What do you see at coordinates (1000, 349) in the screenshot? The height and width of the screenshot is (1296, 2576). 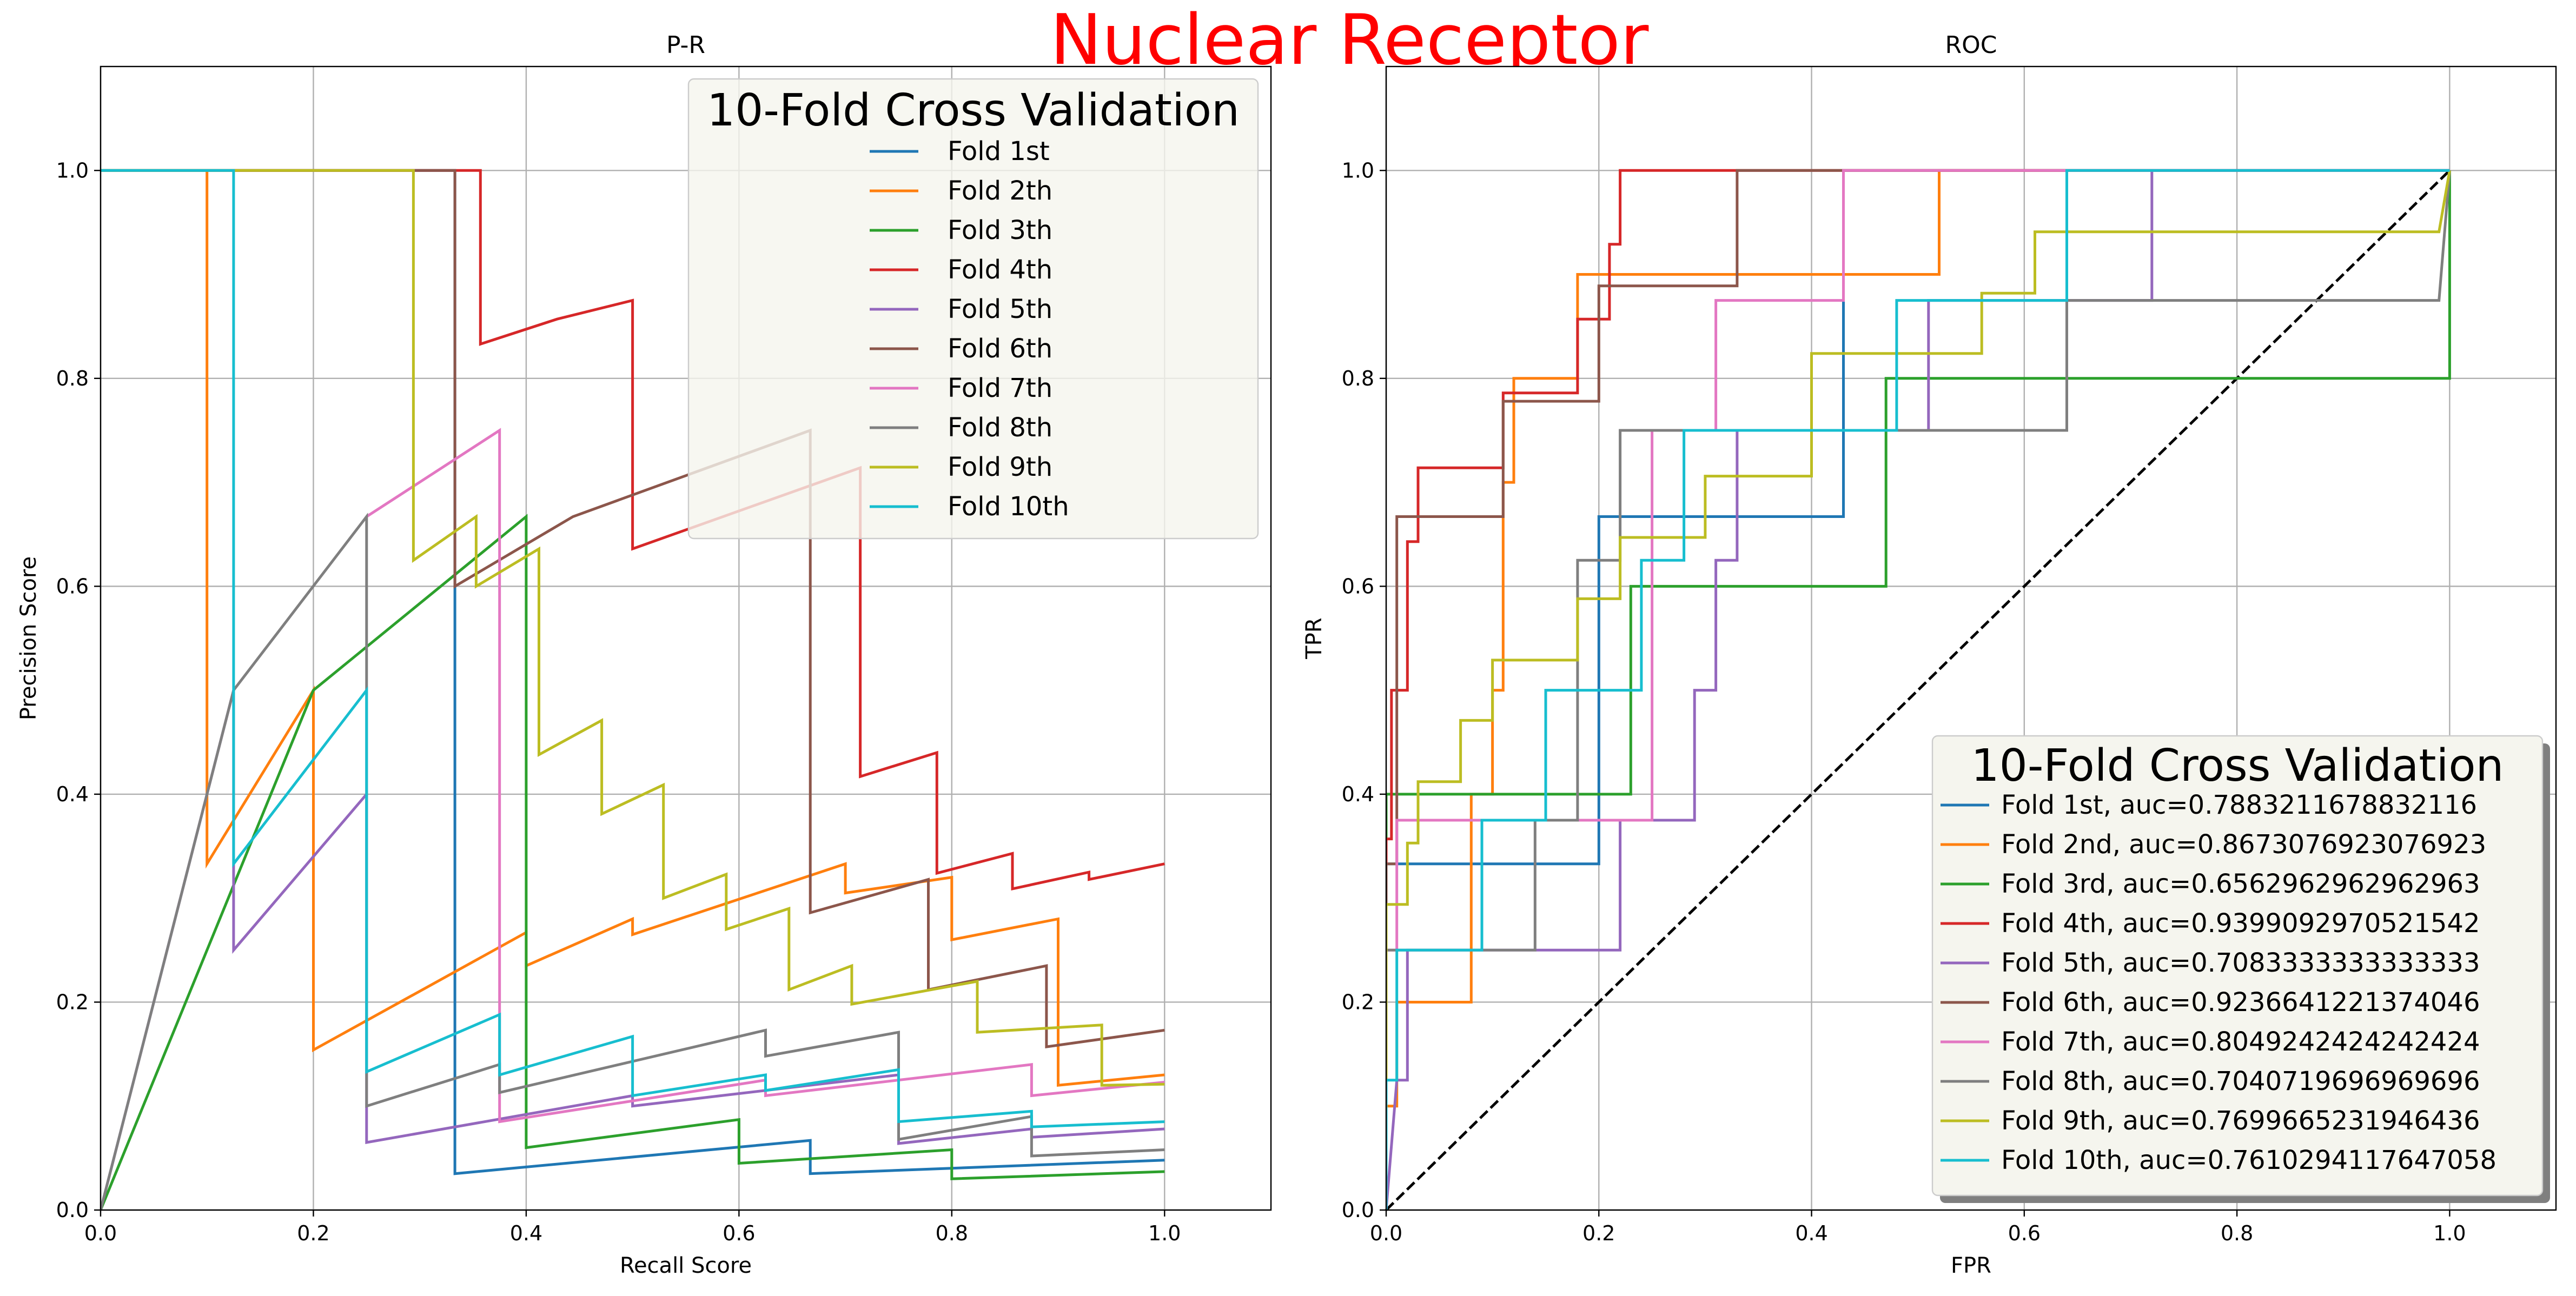 I see `legend-entry-6: Fold 6th` at bounding box center [1000, 349].